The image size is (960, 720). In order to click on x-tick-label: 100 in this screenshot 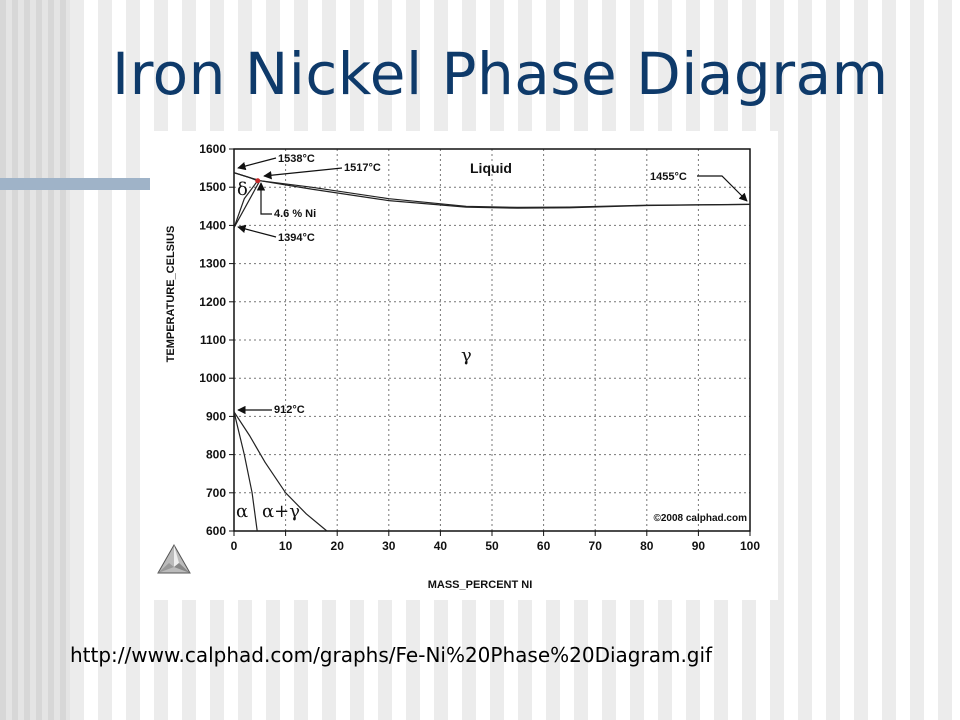, I will do `click(750, 546)`.